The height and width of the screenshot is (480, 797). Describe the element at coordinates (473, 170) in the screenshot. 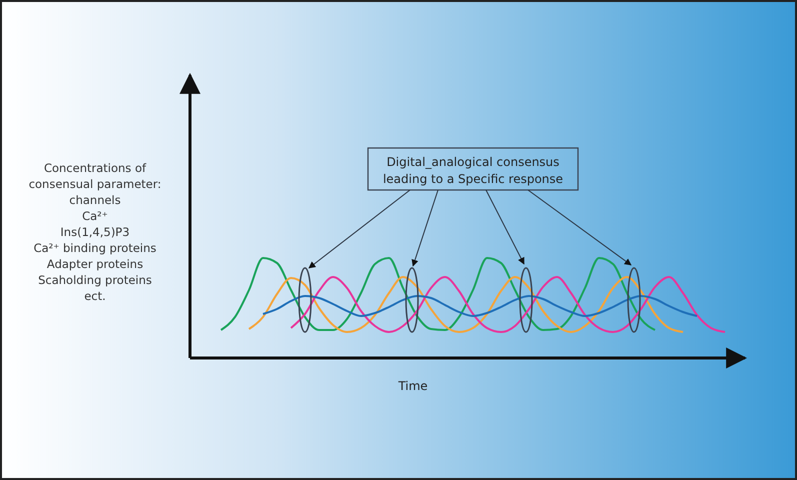

I see `text: Digital_analogical consensus leading to a Specific response` at that location.